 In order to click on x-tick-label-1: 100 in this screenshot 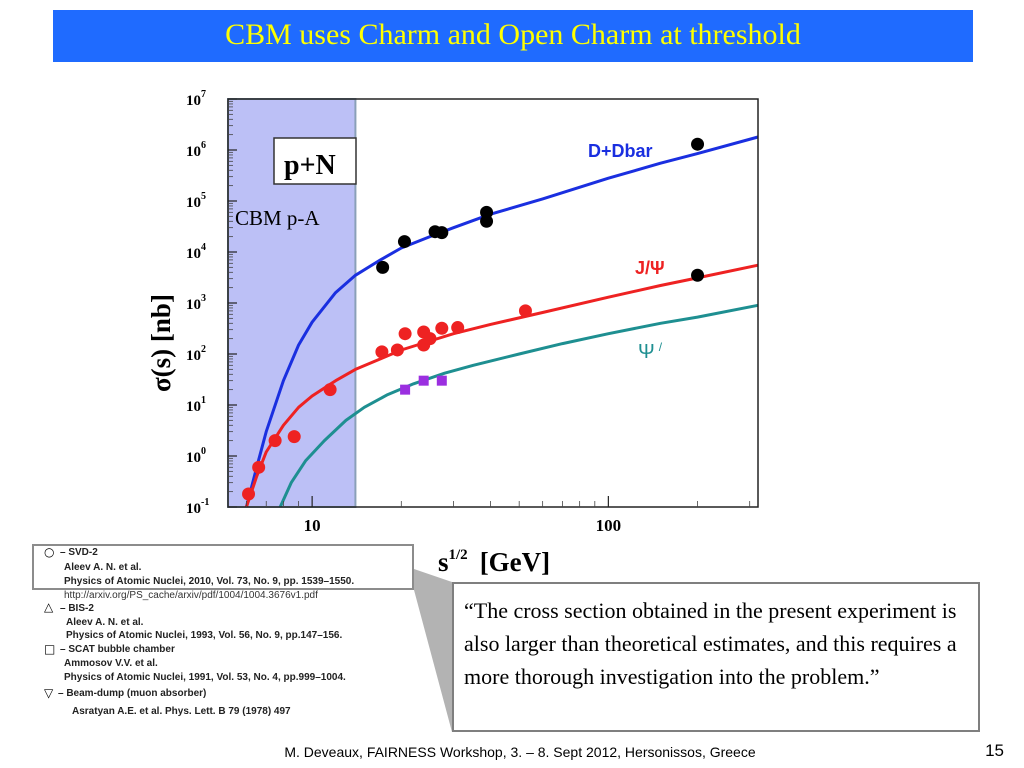, I will do `click(609, 525)`.